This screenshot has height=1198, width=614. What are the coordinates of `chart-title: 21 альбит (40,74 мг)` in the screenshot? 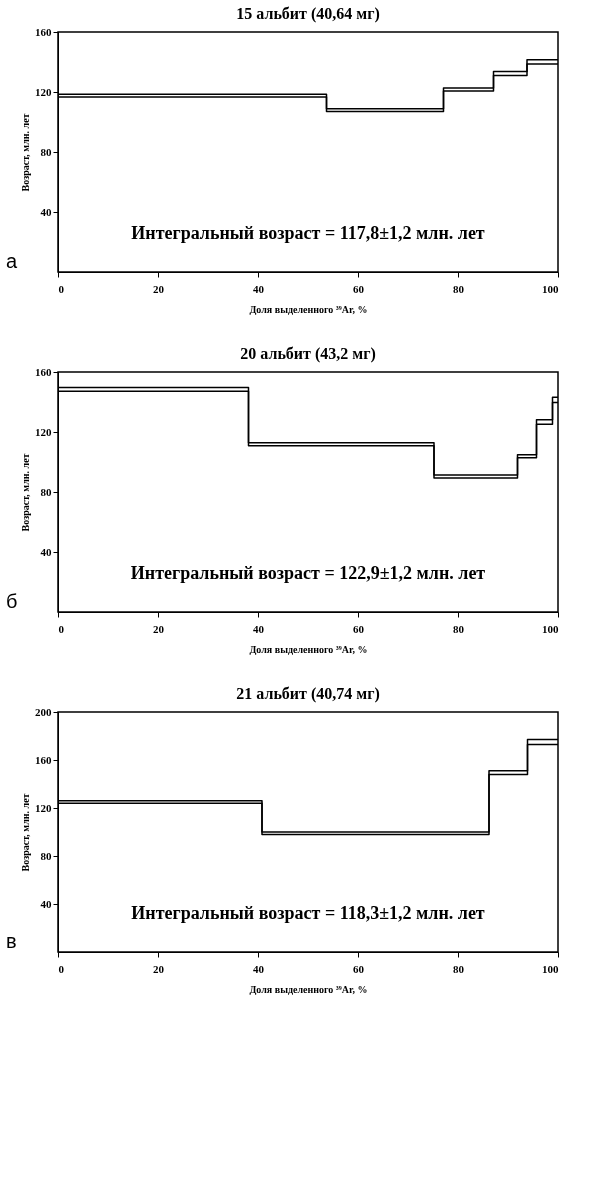 It's located at (308, 694).